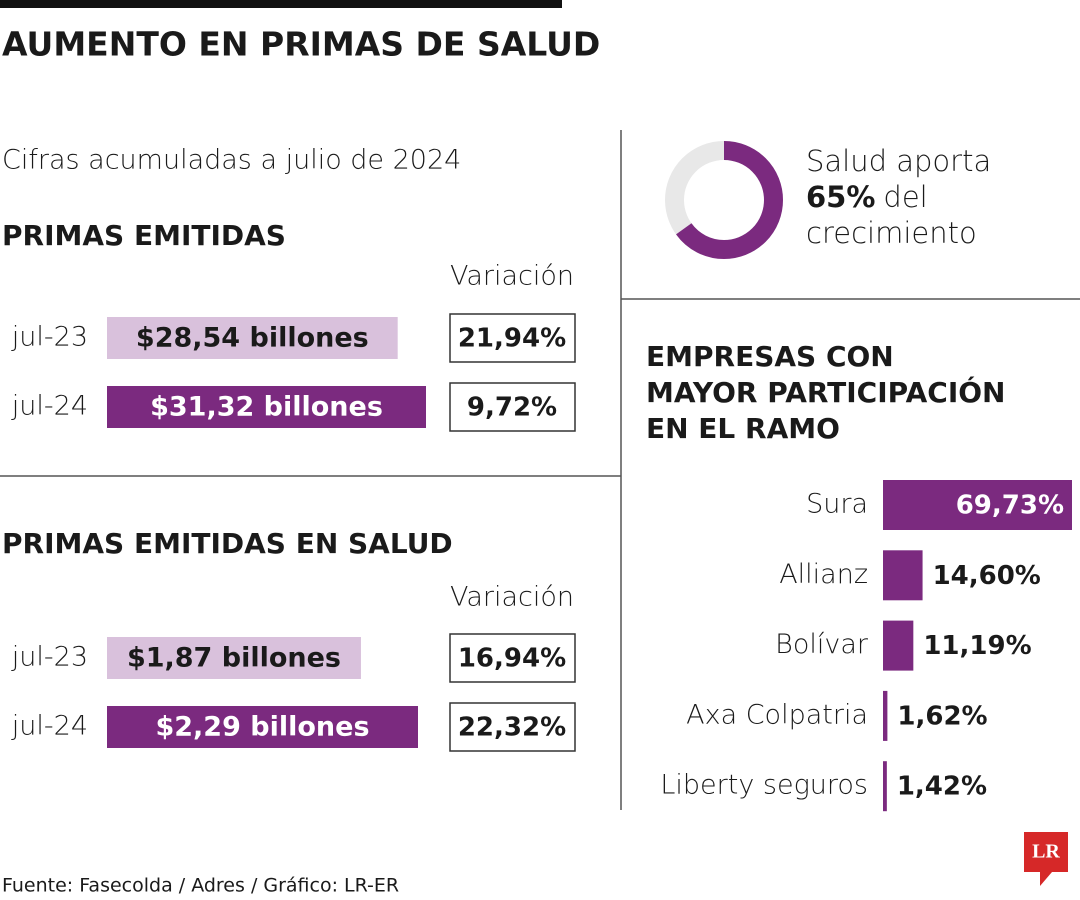 Image resolution: width=1080 pixels, height=900 pixels. What do you see at coordinates (840, 197) in the screenshot?
I see `value-label: 65%` at bounding box center [840, 197].